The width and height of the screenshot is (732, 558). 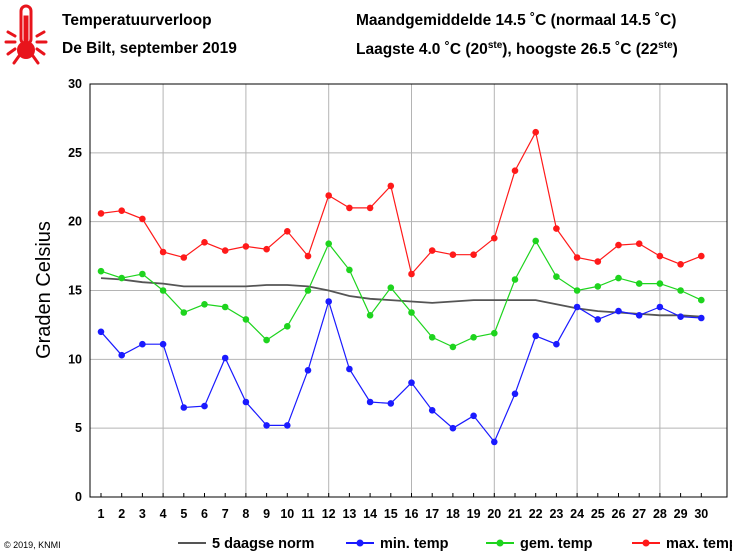 What do you see at coordinates (121, 514) in the screenshot?
I see `x-tick-label: 2` at bounding box center [121, 514].